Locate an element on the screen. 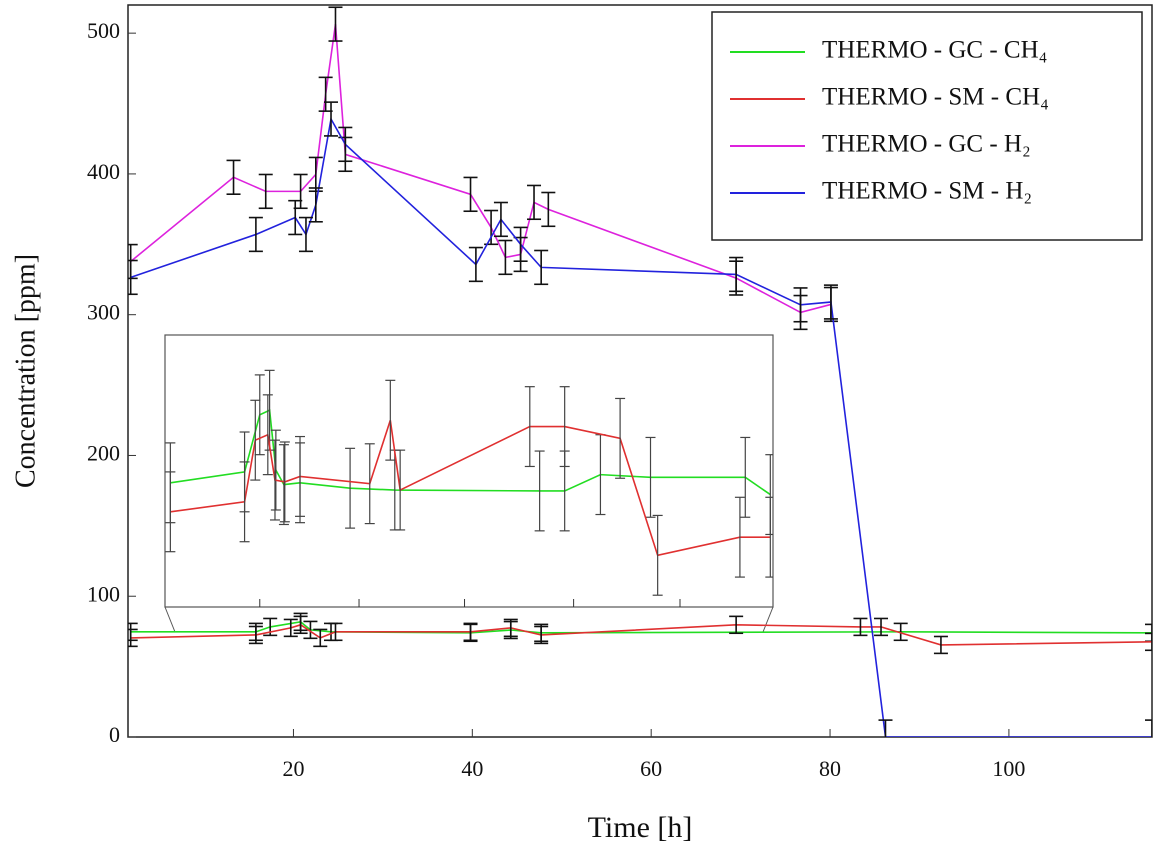 The height and width of the screenshot is (856, 1155). x-tick-label: 20 is located at coordinates (293, 768).